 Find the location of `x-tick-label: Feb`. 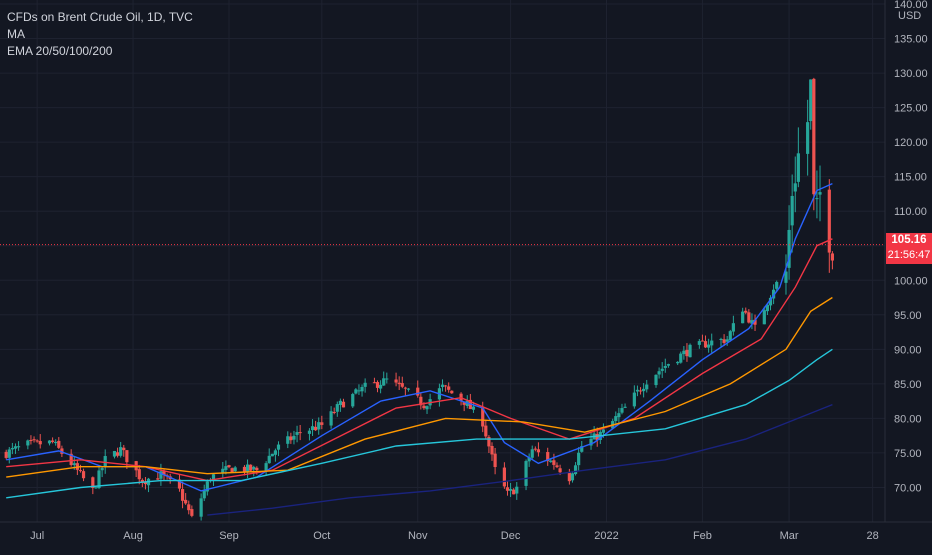

x-tick-label: Feb is located at coordinates (702, 536).